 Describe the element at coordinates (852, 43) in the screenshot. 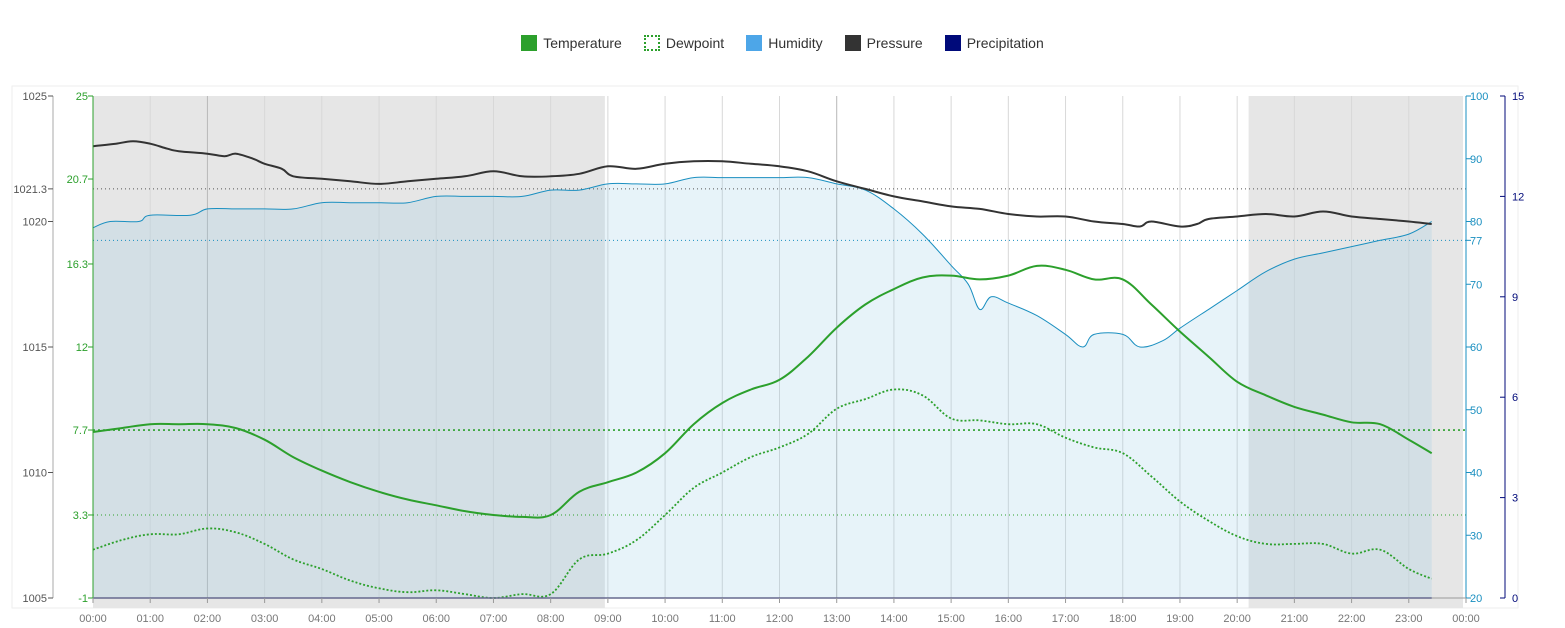

I see `pressure-swatch` at that location.